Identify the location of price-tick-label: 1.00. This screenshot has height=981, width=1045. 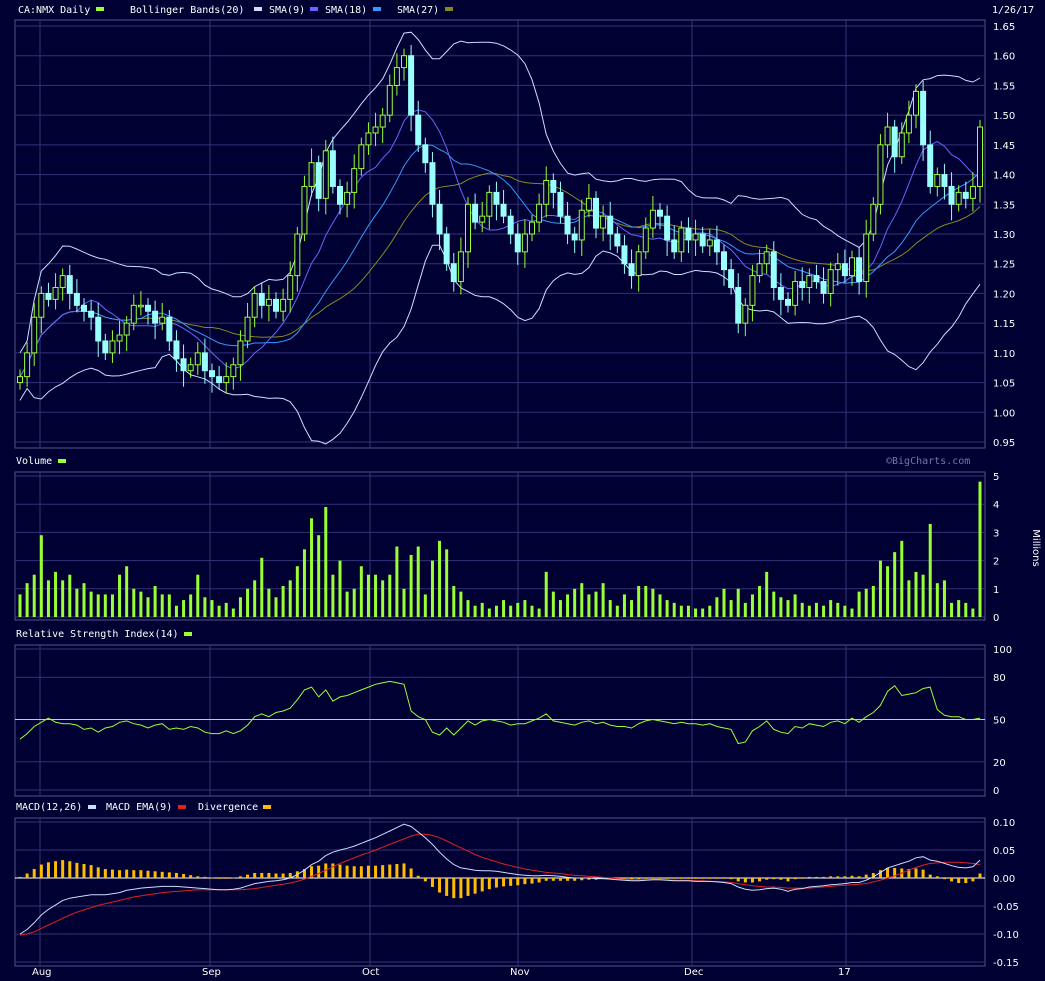
(1004, 413).